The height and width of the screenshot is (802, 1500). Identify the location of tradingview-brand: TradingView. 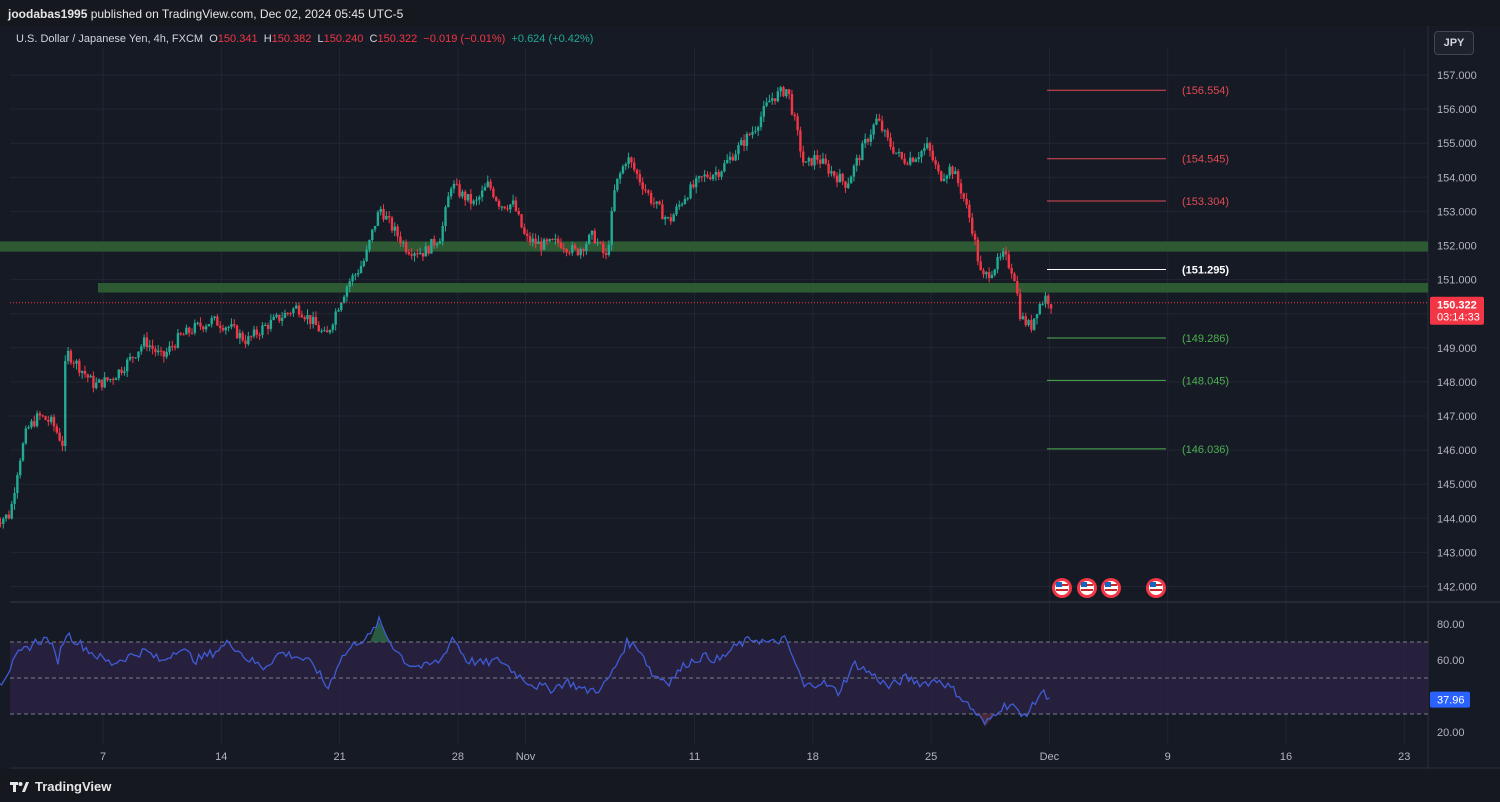
(60, 786).